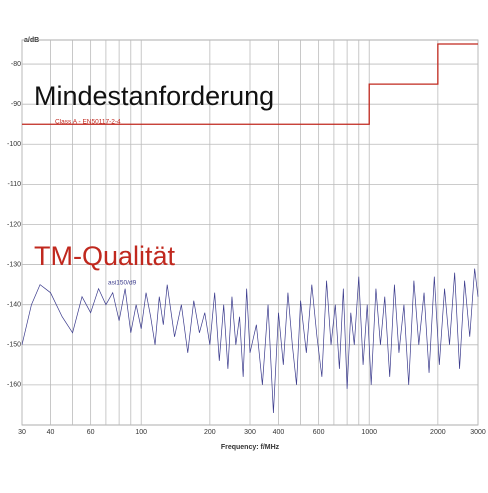 The image size is (488, 493). Describe the element at coordinates (250, 432) in the screenshot. I see `x-tick-label: 300` at that location.